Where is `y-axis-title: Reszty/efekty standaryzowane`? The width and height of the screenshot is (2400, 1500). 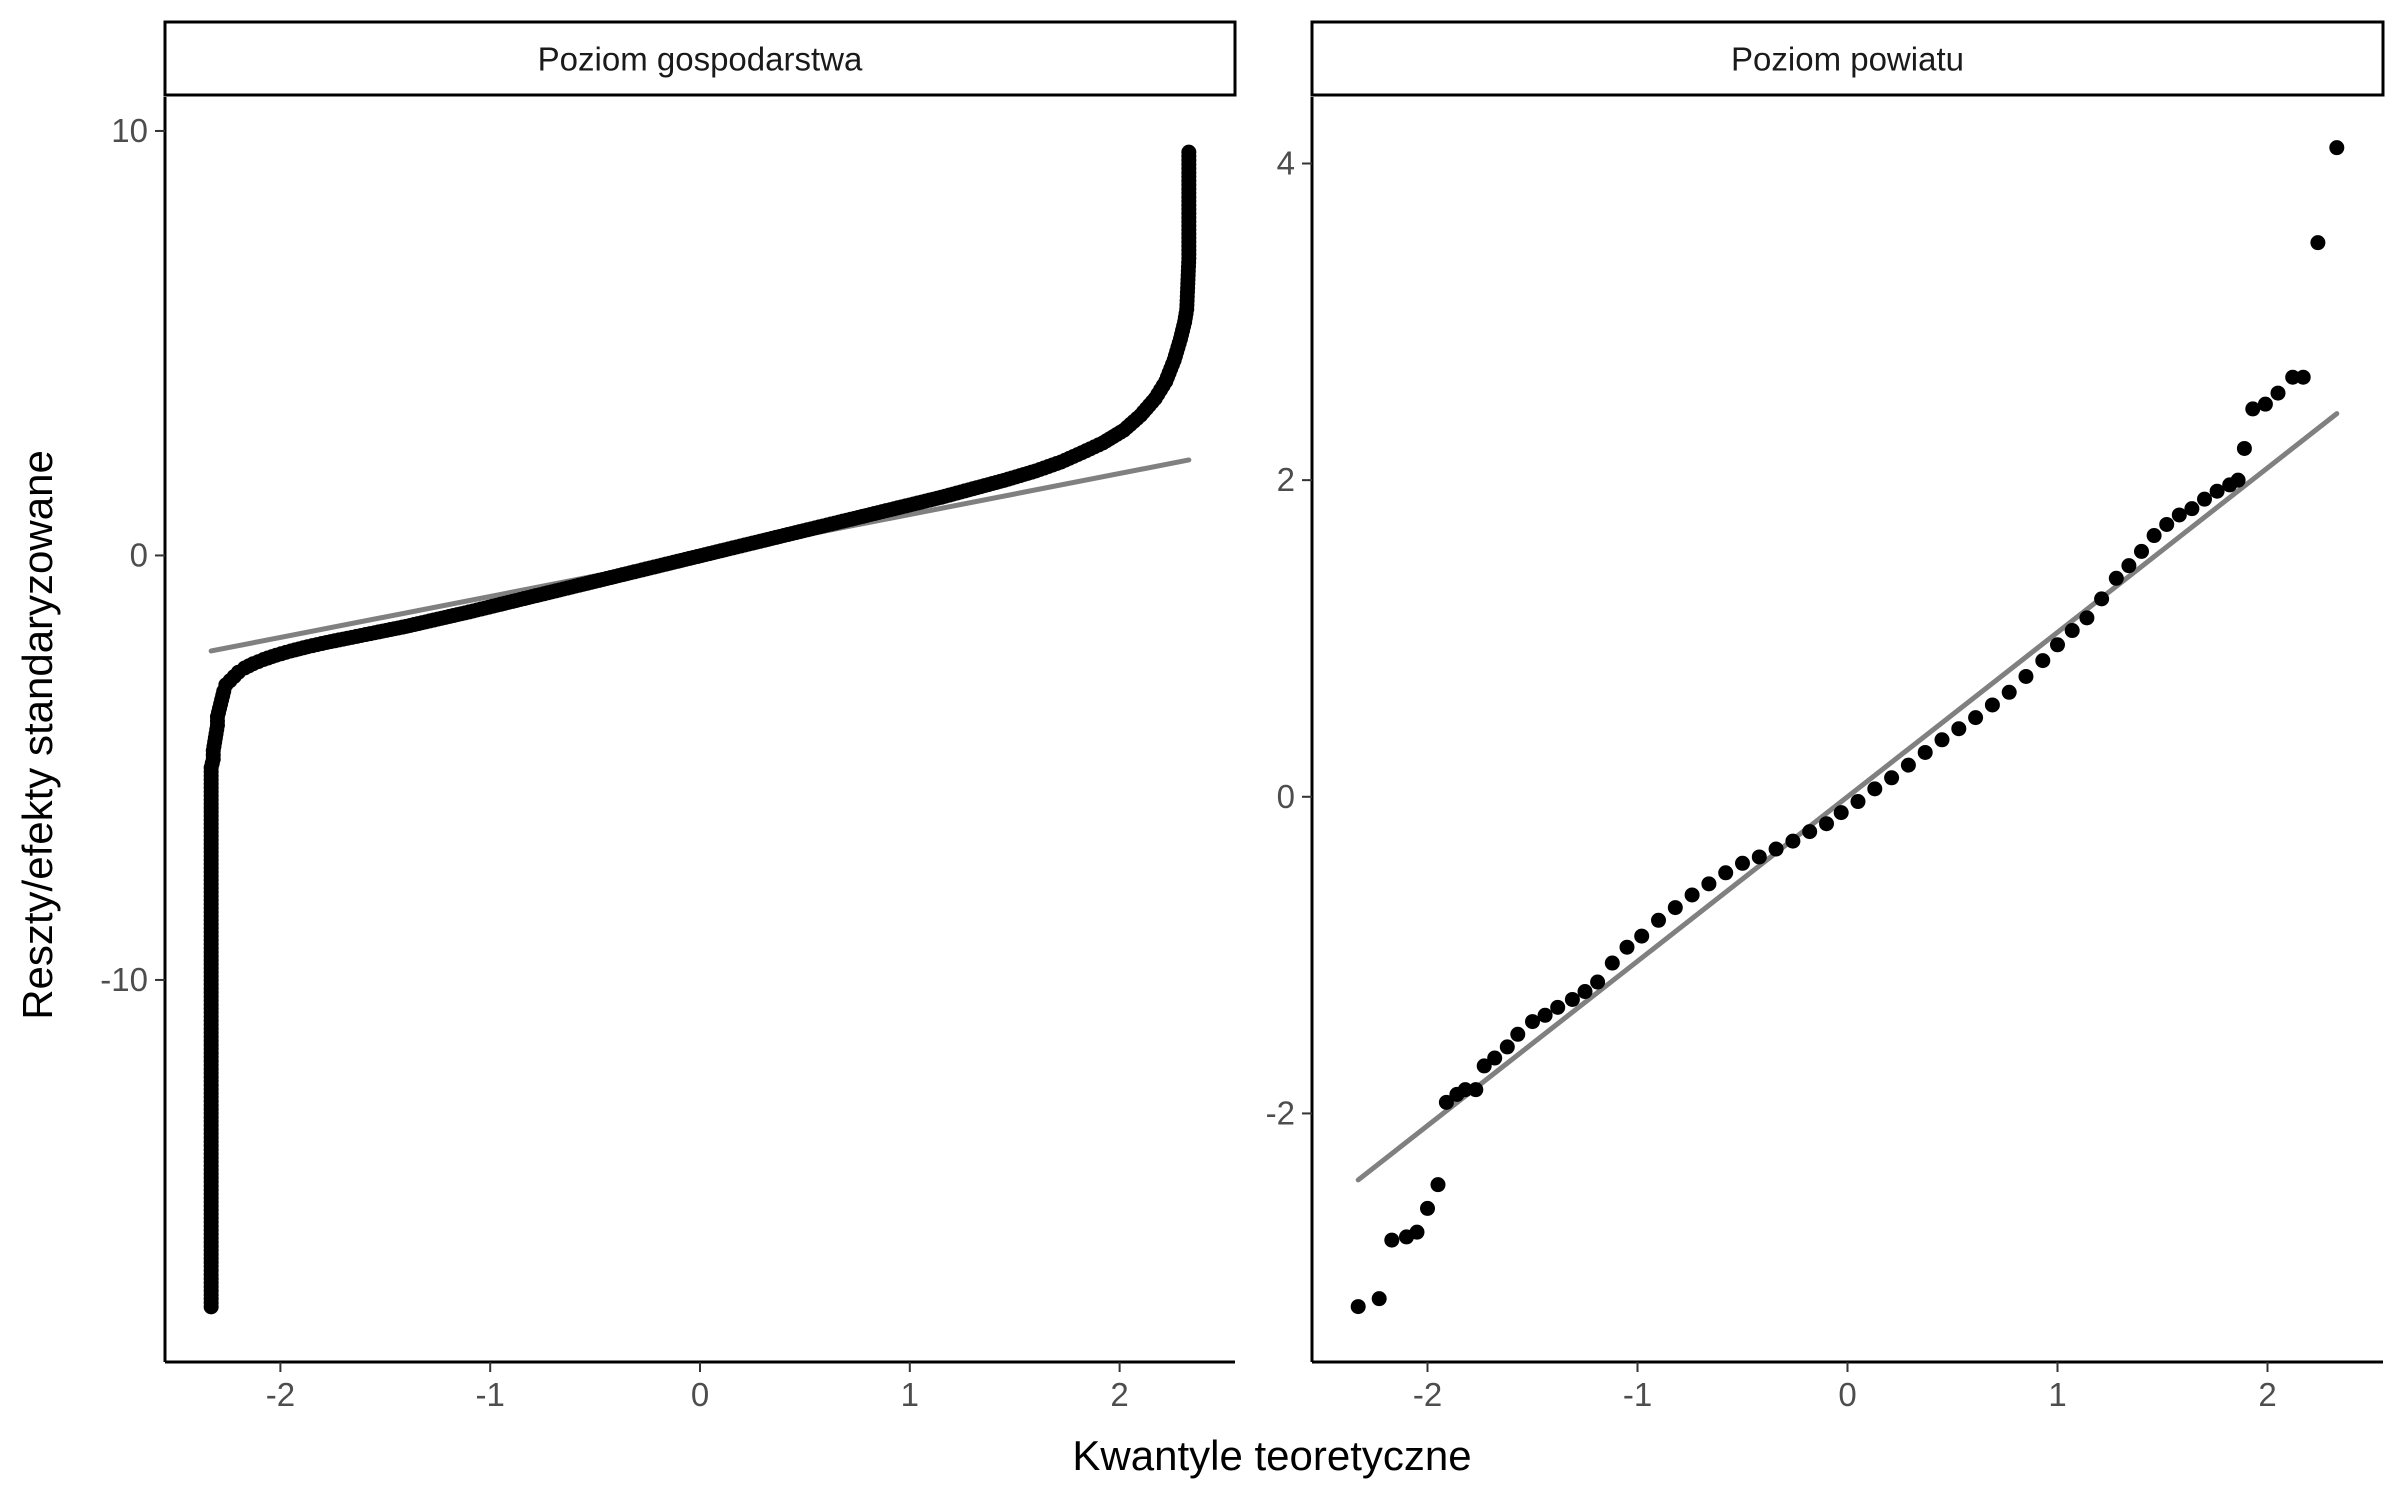
y-axis-title: Reszty/efekty standaryzowane is located at coordinates (37, 735).